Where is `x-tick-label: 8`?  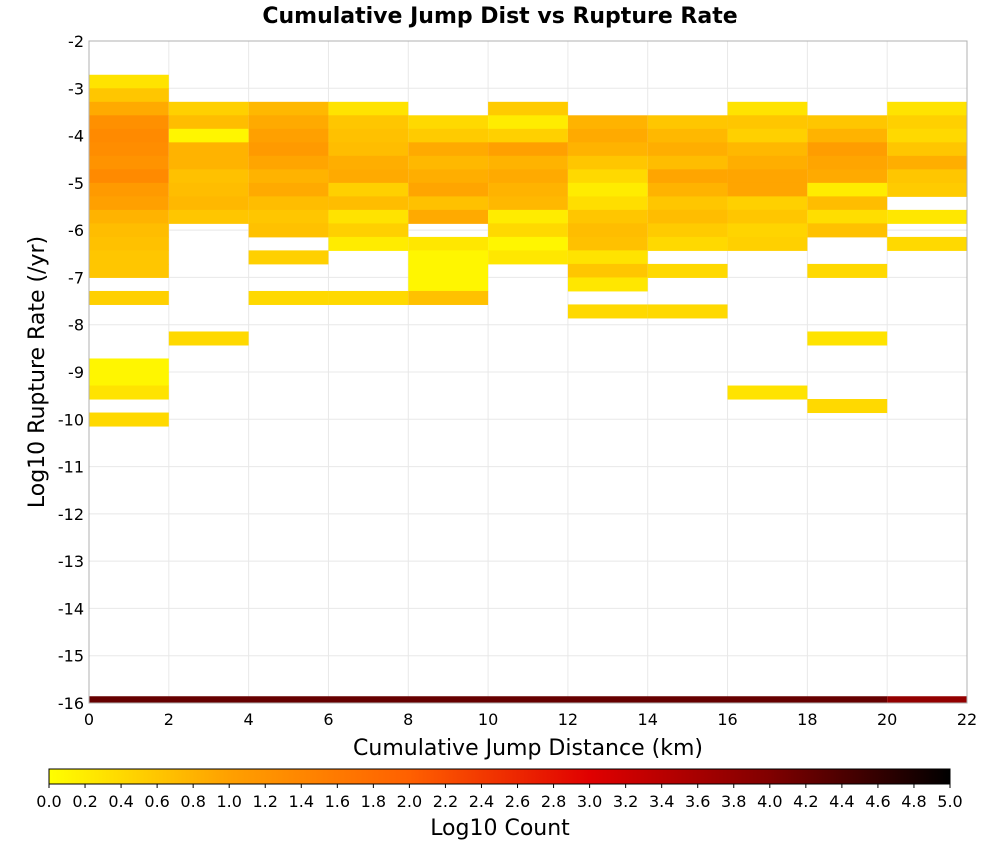
x-tick-label: 8 is located at coordinates (408, 719).